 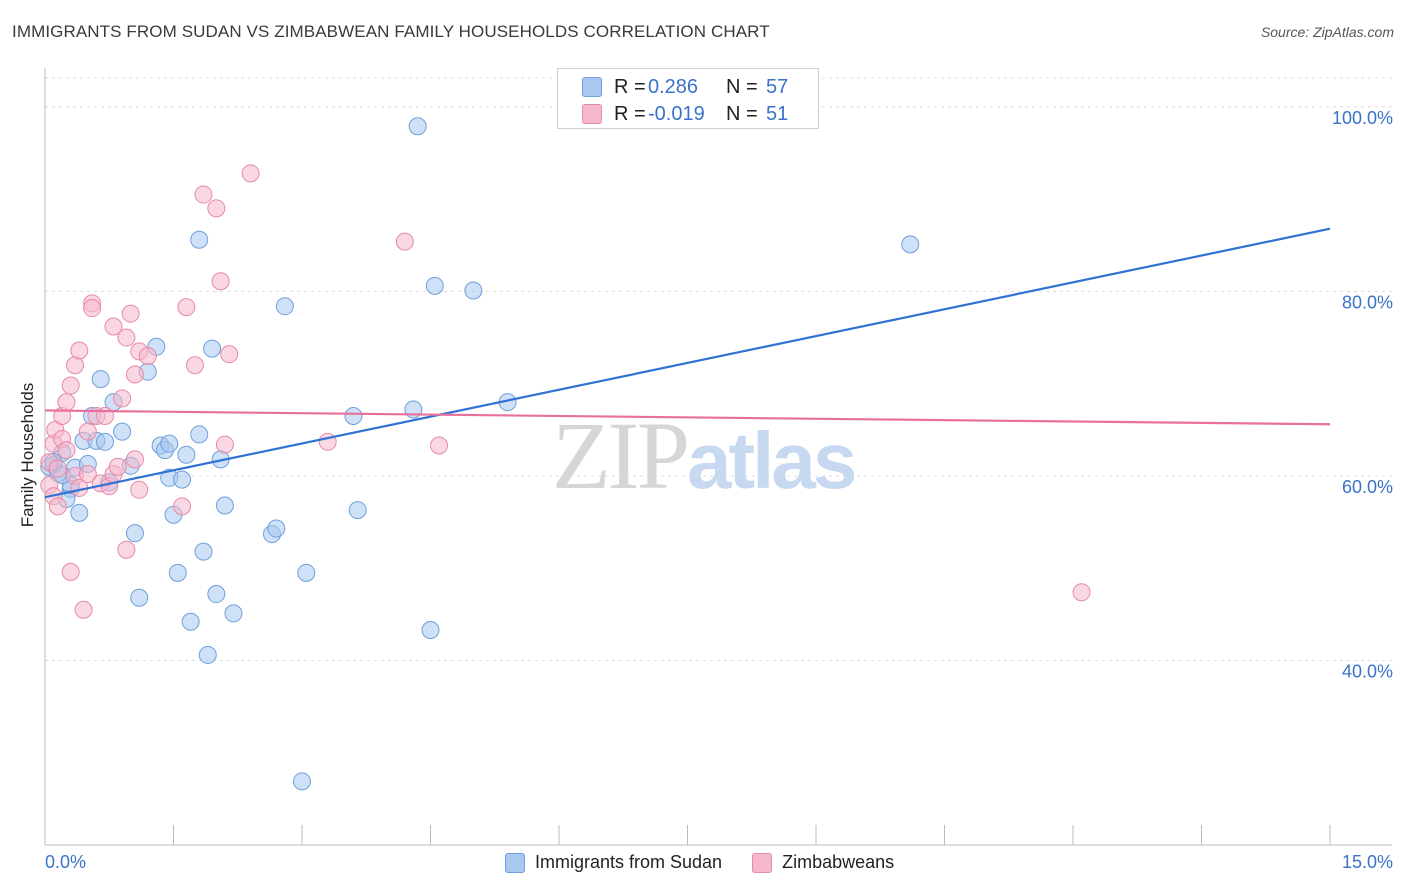 What do you see at coordinates (838, 862) in the screenshot?
I see `legend-label: Zimbabweans` at bounding box center [838, 862].